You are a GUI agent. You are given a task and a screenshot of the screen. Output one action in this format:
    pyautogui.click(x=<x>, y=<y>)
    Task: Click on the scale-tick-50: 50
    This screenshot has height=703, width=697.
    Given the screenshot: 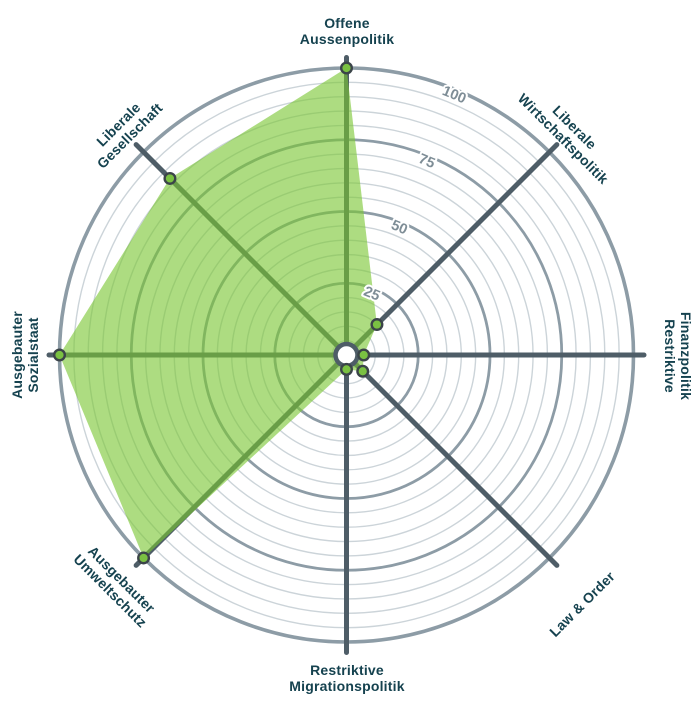 What is the action you would take?
    pyautogui.click(x=399, y=227)
    